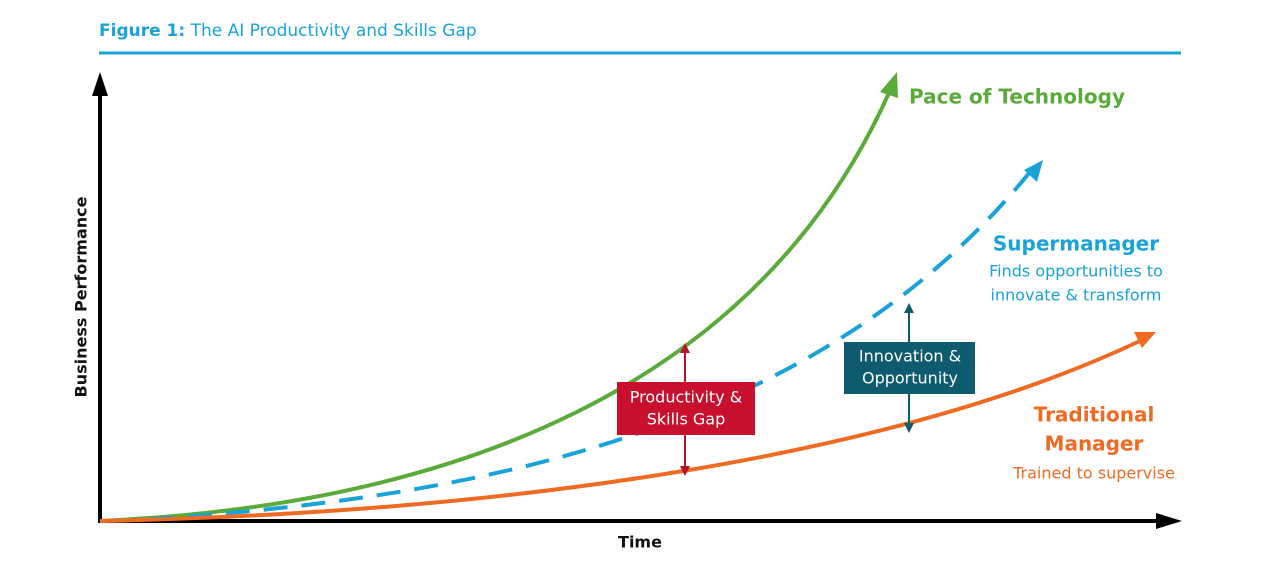 The image size is (1280, 572). Describe the element at coordinates (640, 542) in the screenshot. I see `x-axis-label: Time` at that location.